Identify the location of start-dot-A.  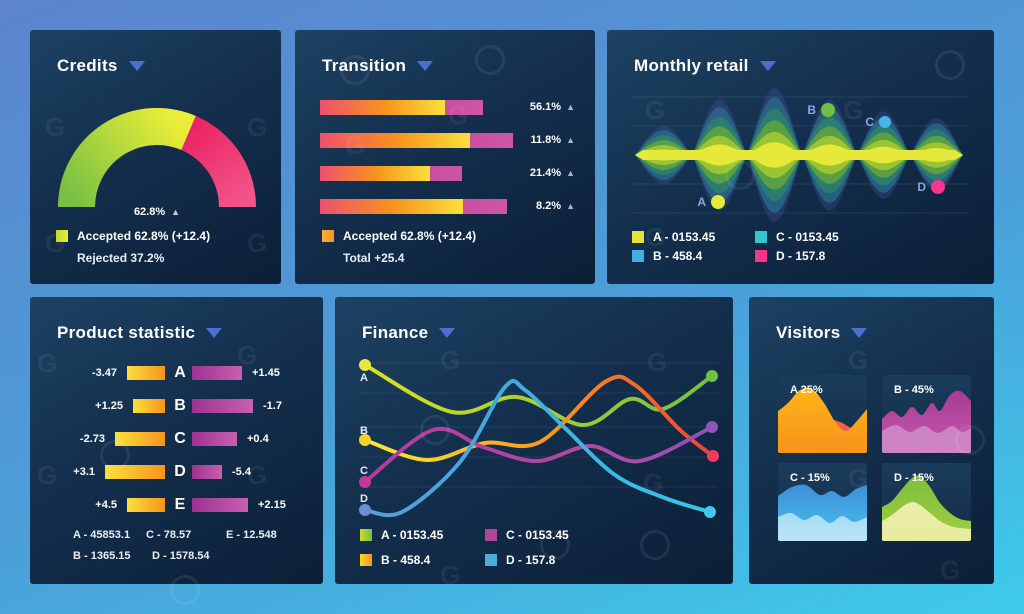
(365, 365).